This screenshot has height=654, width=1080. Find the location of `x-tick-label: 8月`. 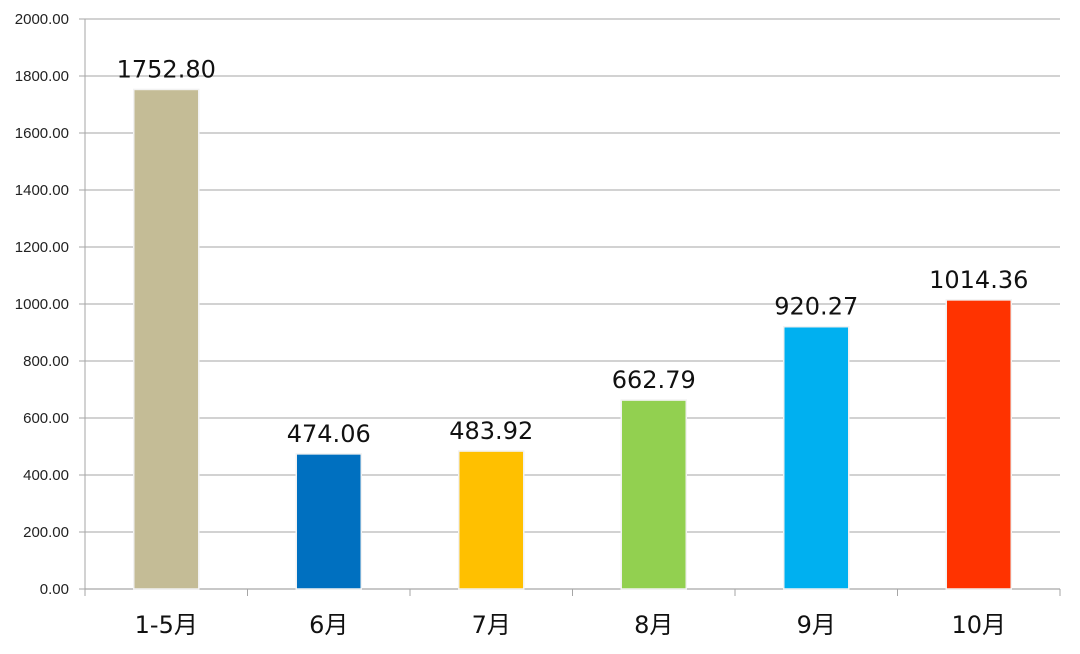

x-tick-label: 8月 is located at coordinates (653, 625).